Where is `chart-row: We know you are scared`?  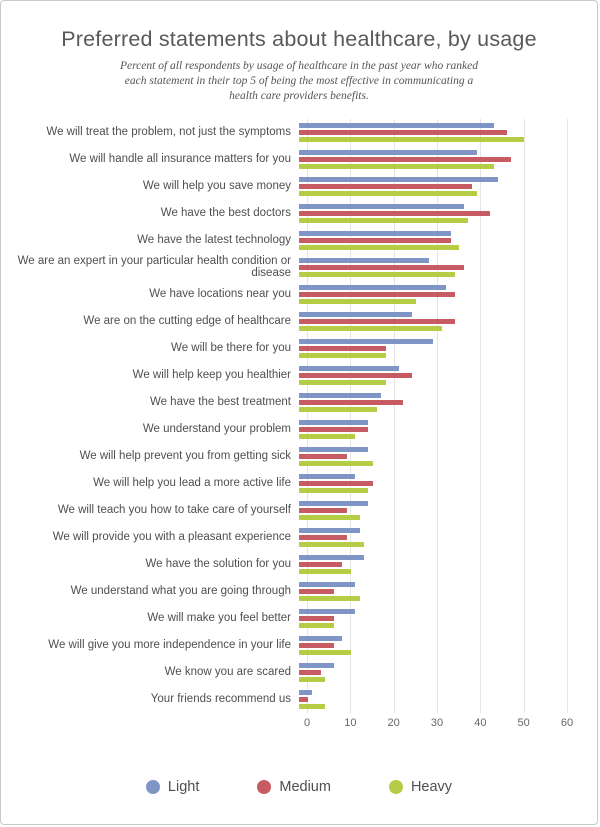 chart-row: We know you are scared is located at coordinates (299, 672).